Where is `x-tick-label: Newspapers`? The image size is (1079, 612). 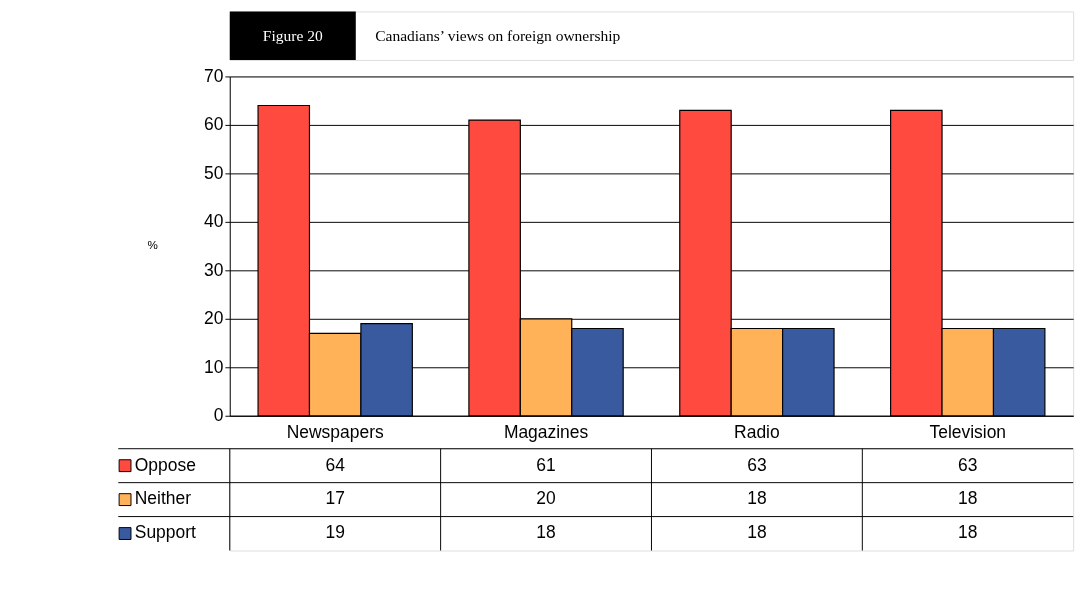 x-tick-label: Newspapers is located at coordinates (335, 431).